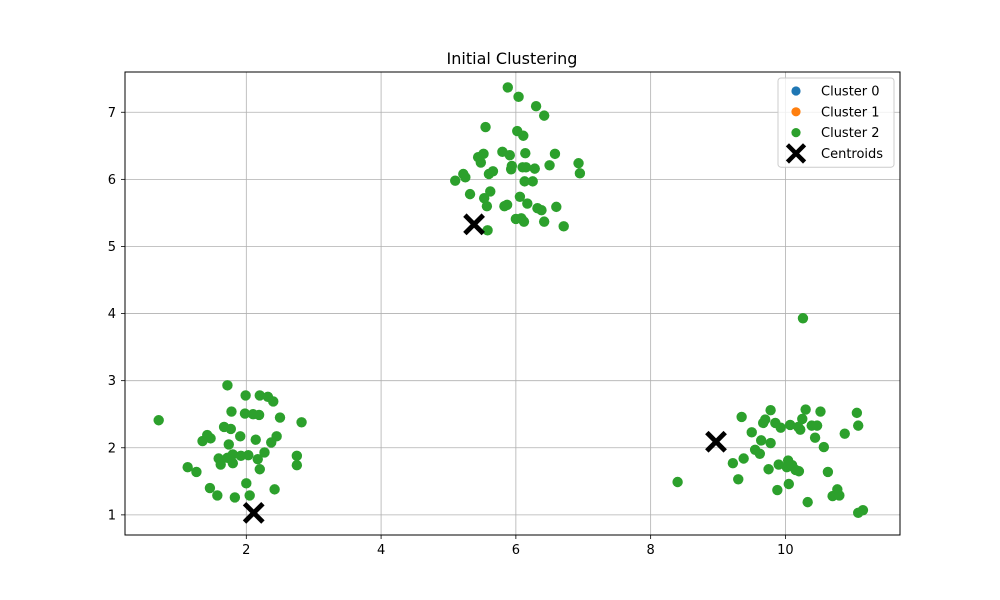  What do you see at coordinates (651, 550) in the screenshot?
I see `x-tick-label: 8` at bounding box center [651, 550].